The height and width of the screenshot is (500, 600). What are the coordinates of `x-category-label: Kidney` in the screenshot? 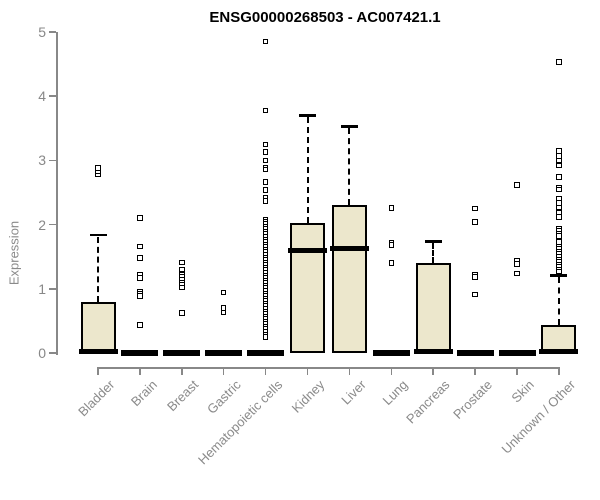 It's located at (308, 396).